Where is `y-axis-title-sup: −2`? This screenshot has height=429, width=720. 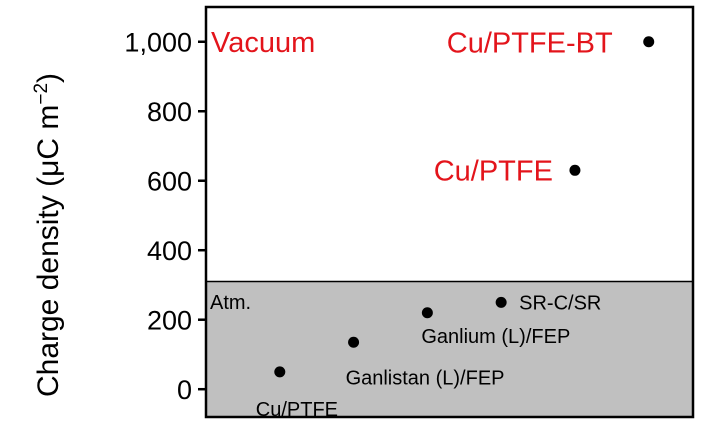
y-axis-title-sup: −2 is located at coordinates (41, 94).